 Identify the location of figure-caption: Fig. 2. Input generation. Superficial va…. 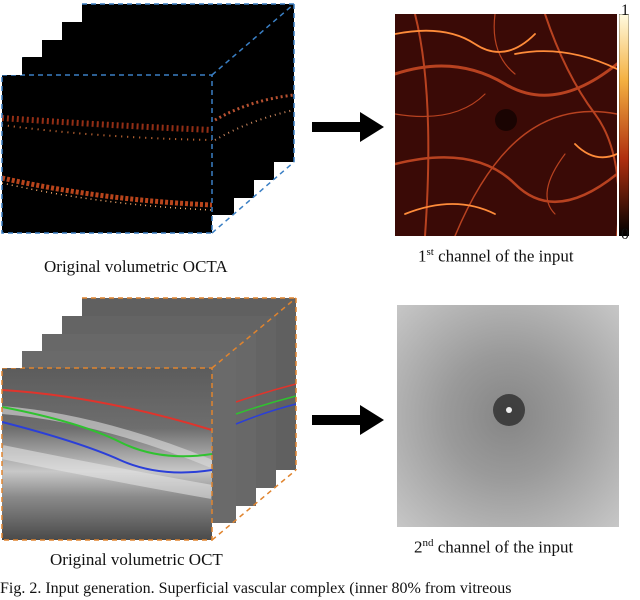
(256, 588).